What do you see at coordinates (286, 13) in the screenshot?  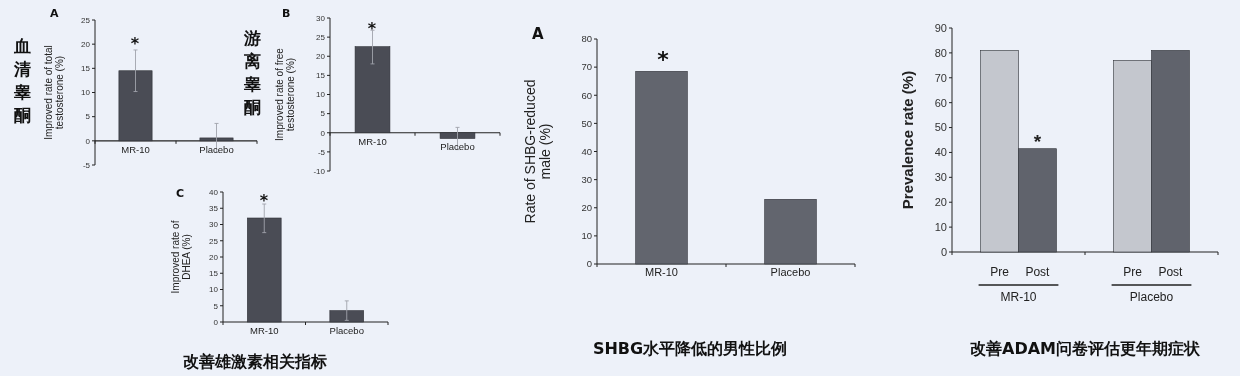 I see `text: B` at bounding box center [286, 13].